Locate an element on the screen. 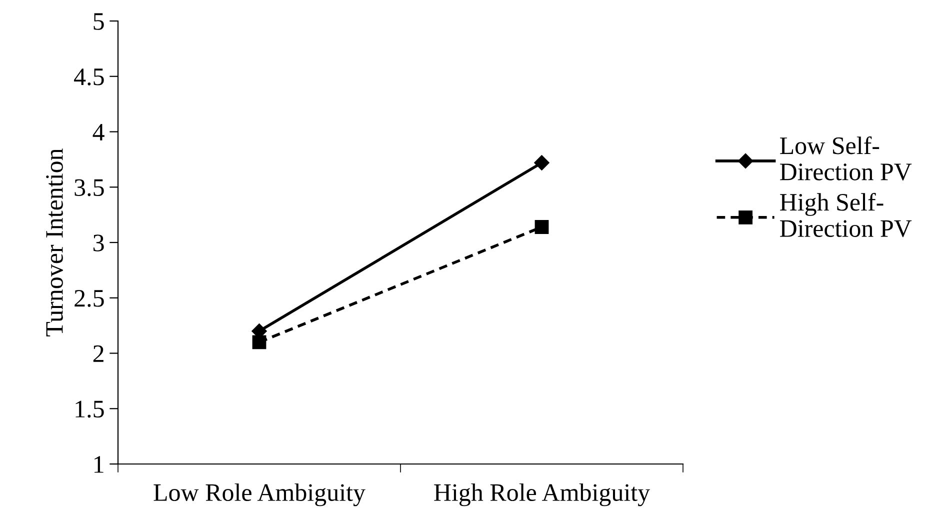 The image size is (930, 519). y-tick-label: 1 is located at coordinates (99, 464).